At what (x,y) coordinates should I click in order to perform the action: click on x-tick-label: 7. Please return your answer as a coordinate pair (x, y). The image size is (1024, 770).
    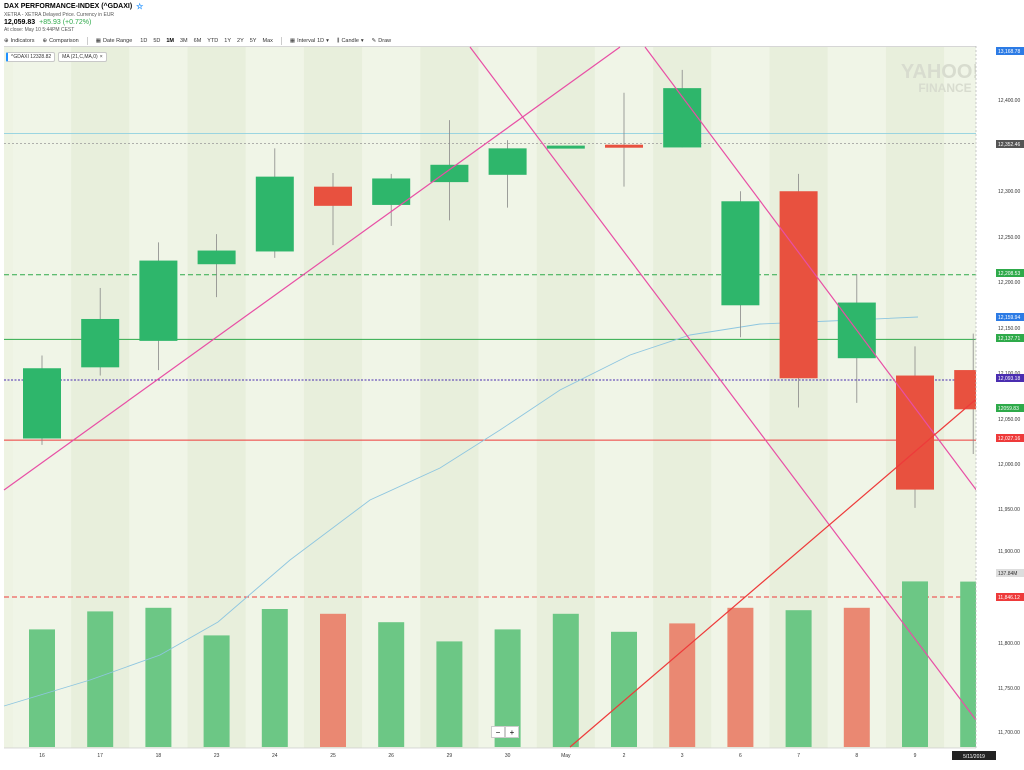
    Looking at the image, I should click on (798, 756).